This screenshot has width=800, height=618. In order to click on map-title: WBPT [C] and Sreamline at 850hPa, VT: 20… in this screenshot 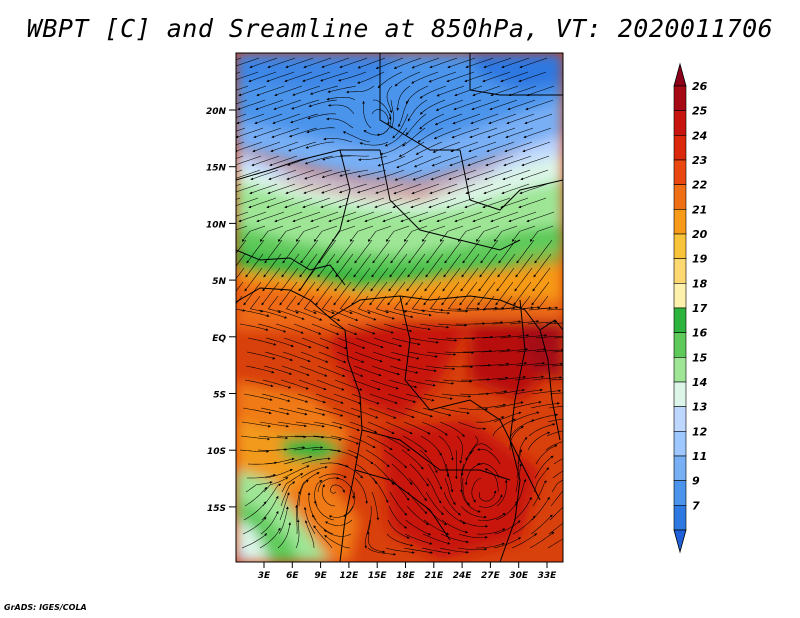, I will do `click(400, 28)`.